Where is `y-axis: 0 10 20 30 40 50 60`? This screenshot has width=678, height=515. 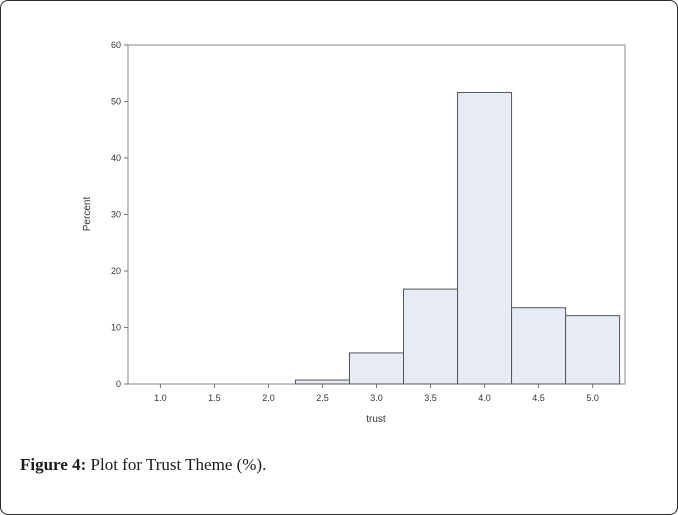 y-axis: 0 10 20 30 40 50 60 is located at coordinates (119, 214).